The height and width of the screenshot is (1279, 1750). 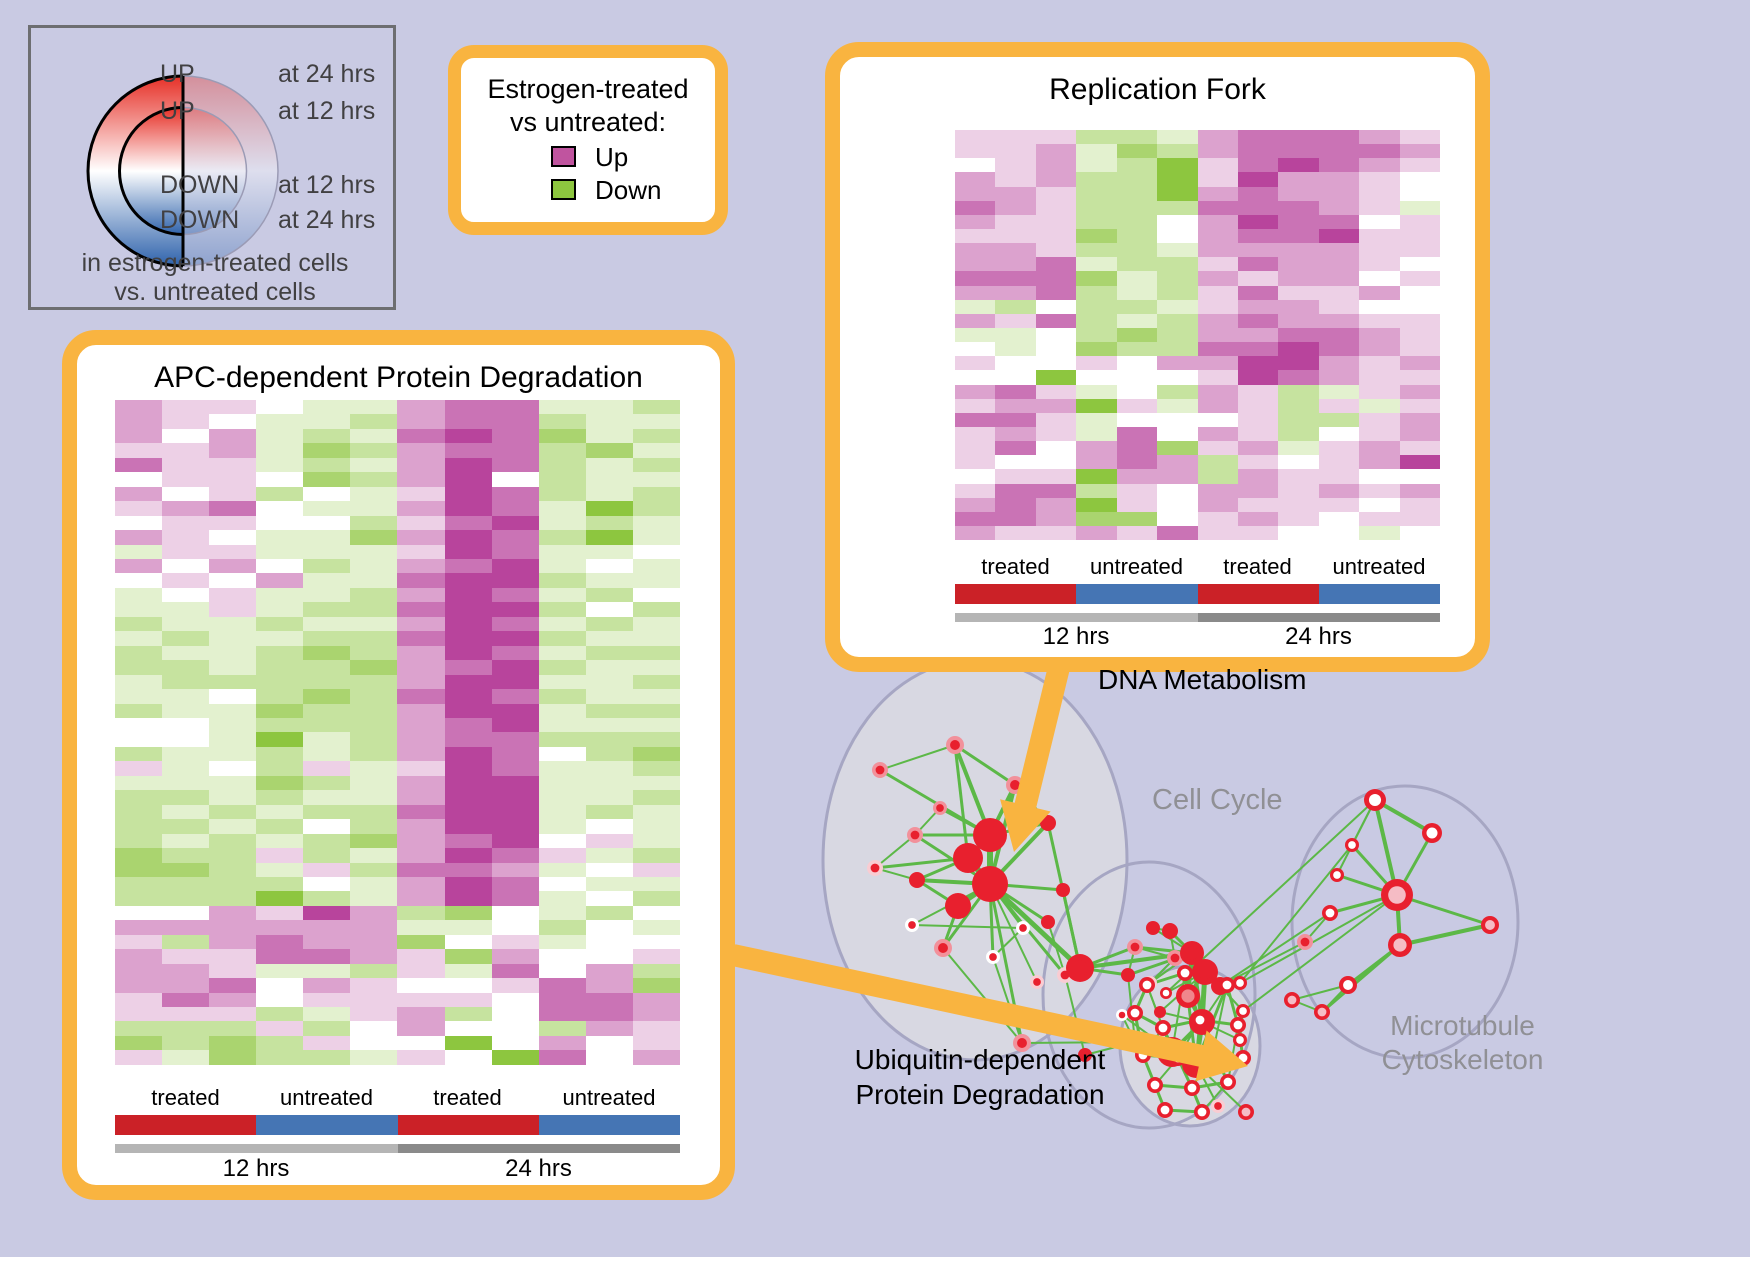 What do you see at coordinates (1462, 1025) in the screenshot?
I see `microtubule-label-line1: Microtubule` at bounding box center [1462, 1025].